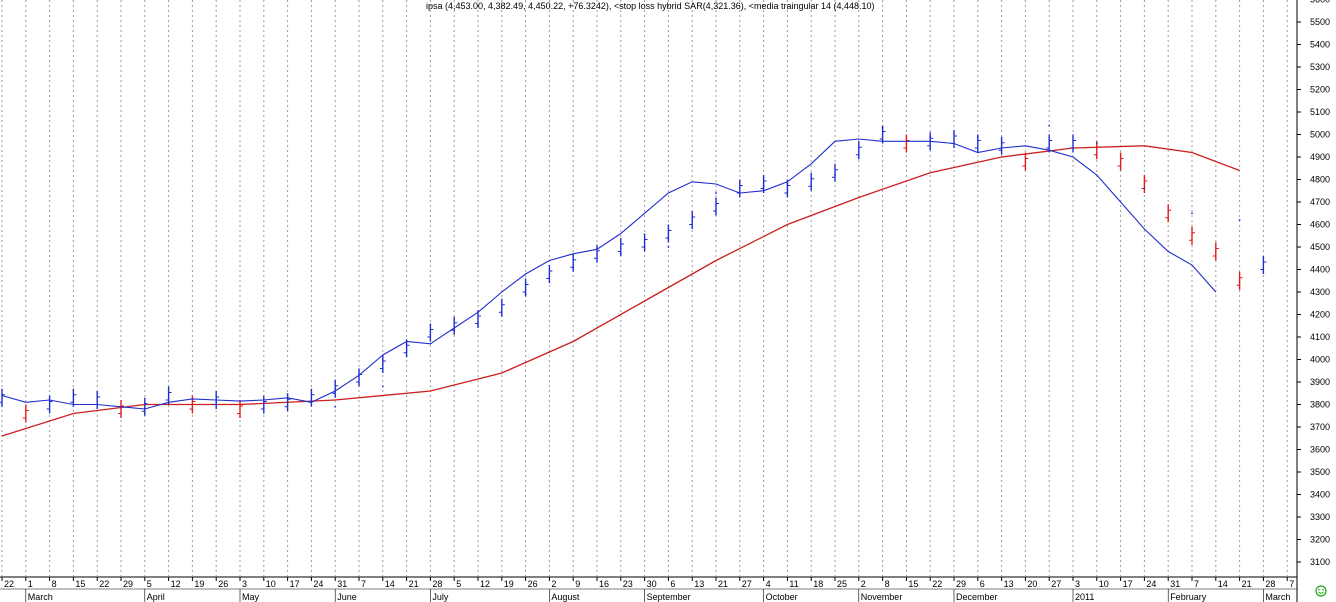  I want to click on y-tick-label: 5500, so click(1320, 22).